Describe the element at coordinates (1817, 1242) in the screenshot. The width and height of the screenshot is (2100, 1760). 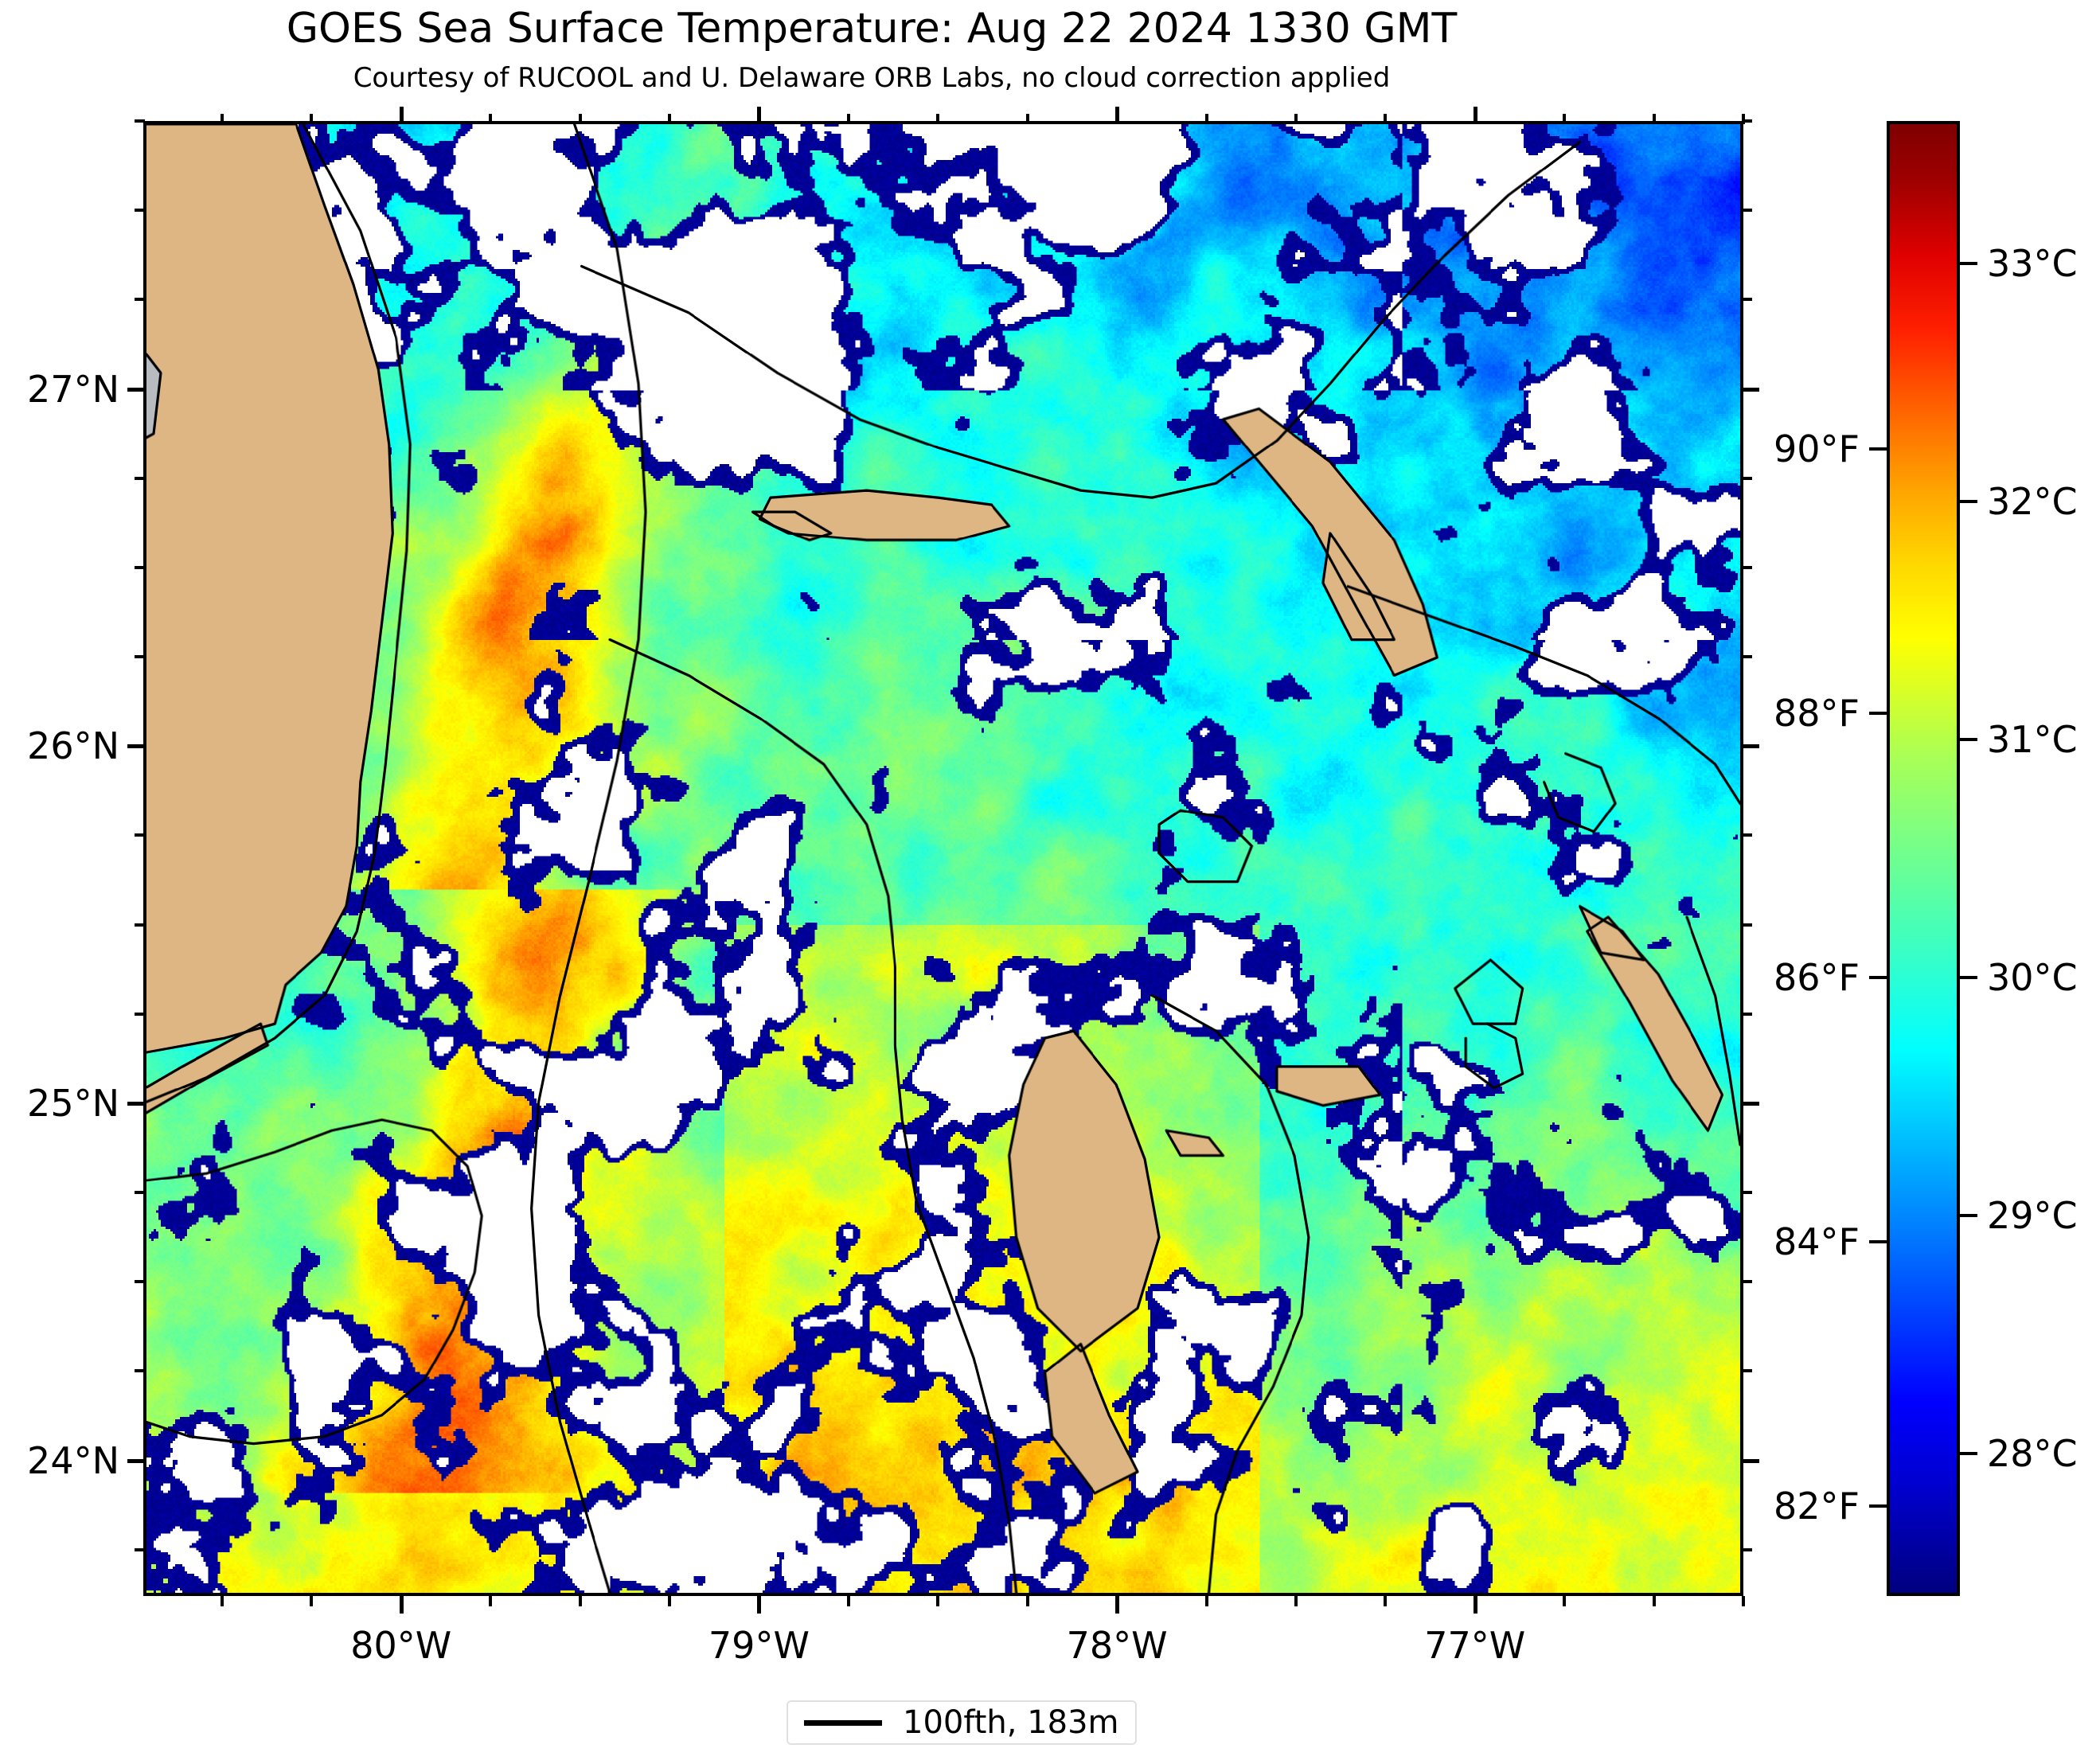
I see `colorbar-fahrenheit-label: 84°F` at that location.